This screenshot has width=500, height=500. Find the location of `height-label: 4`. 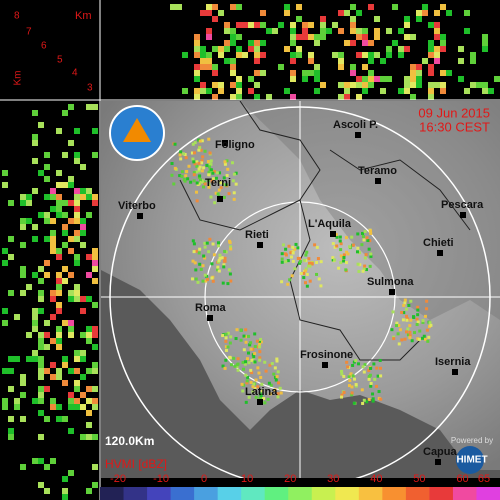

height-label: 4 is located at coordinates (75, 73).